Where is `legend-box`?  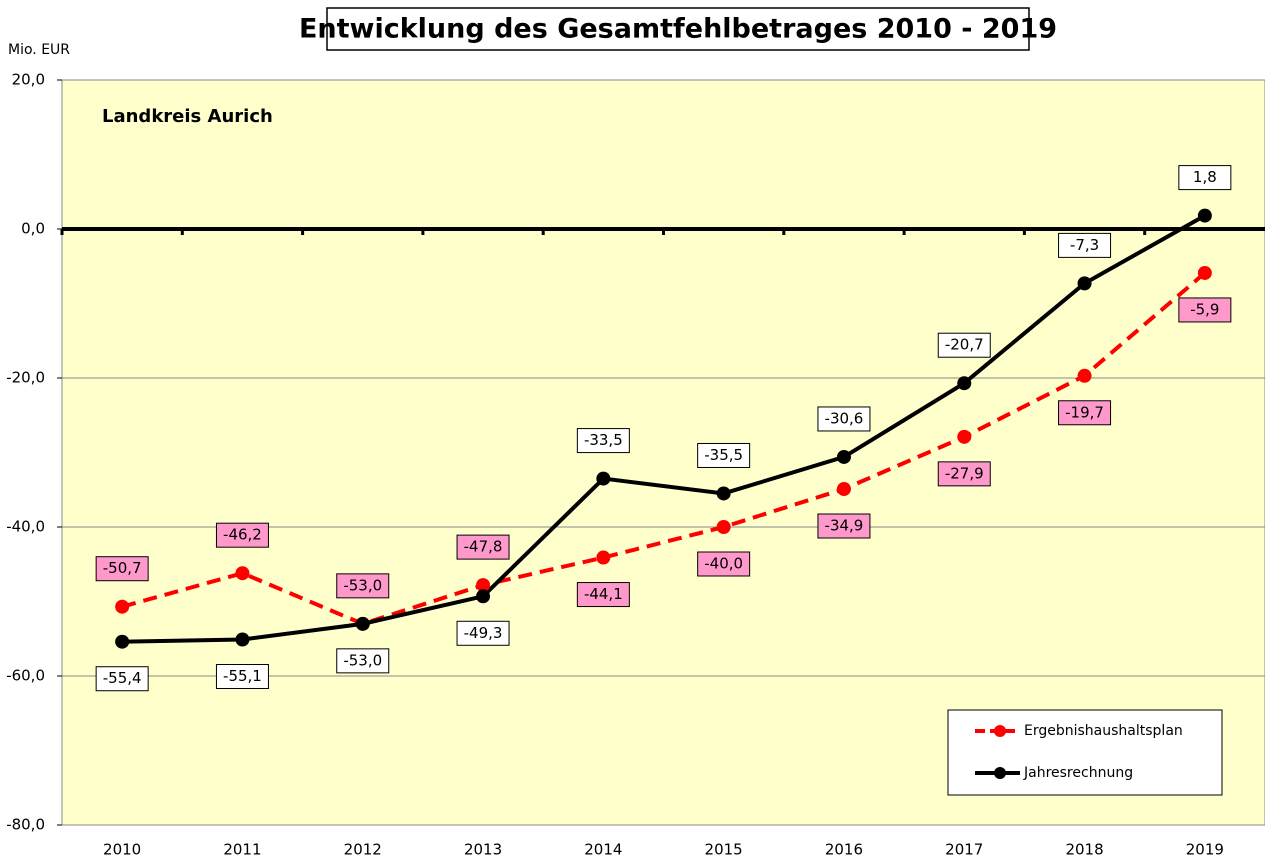 legend-box is located at coordinates (1085, 752).